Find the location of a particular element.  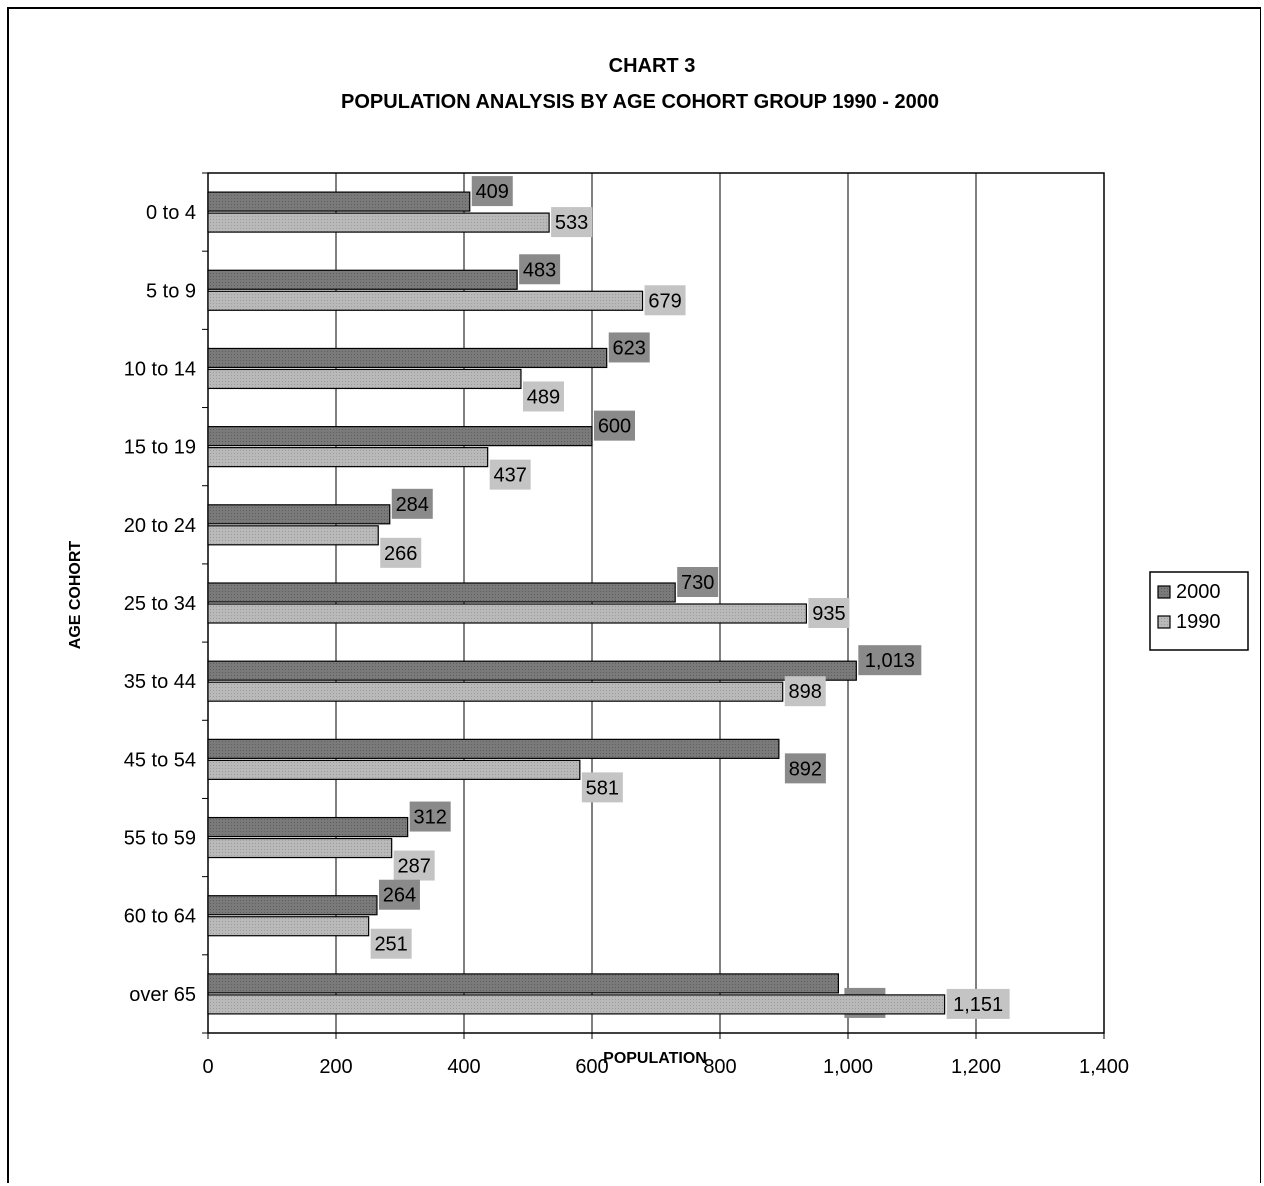

y-tick-label: 35 to 44 is located at coordinates (160, 682).